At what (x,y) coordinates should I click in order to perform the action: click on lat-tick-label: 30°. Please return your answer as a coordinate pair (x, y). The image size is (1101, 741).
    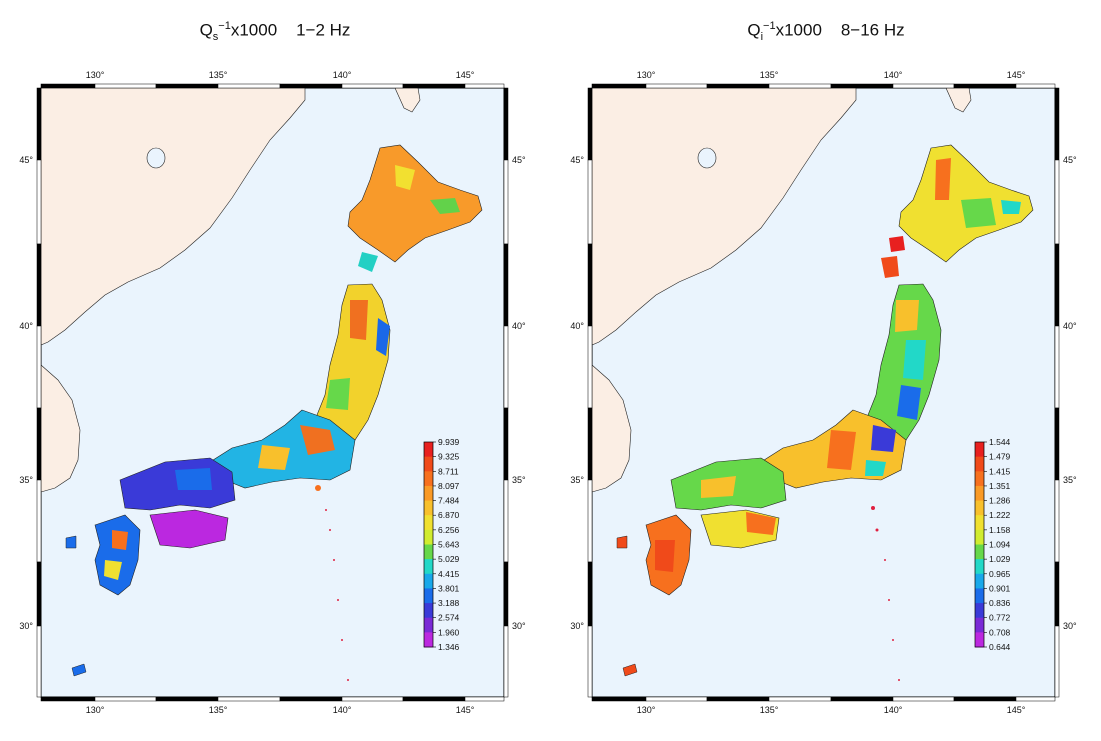
    Looking at the image, I should click on (26, 626).